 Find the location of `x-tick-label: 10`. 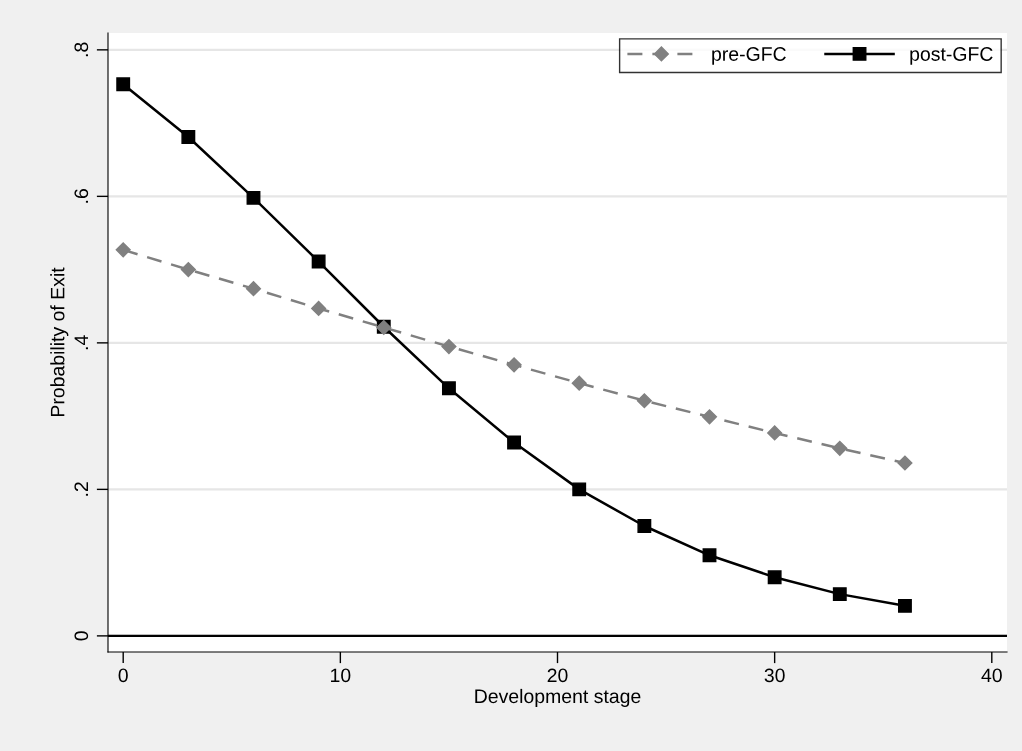

x-tick-label: 10 is located at coordinates (341, 675).